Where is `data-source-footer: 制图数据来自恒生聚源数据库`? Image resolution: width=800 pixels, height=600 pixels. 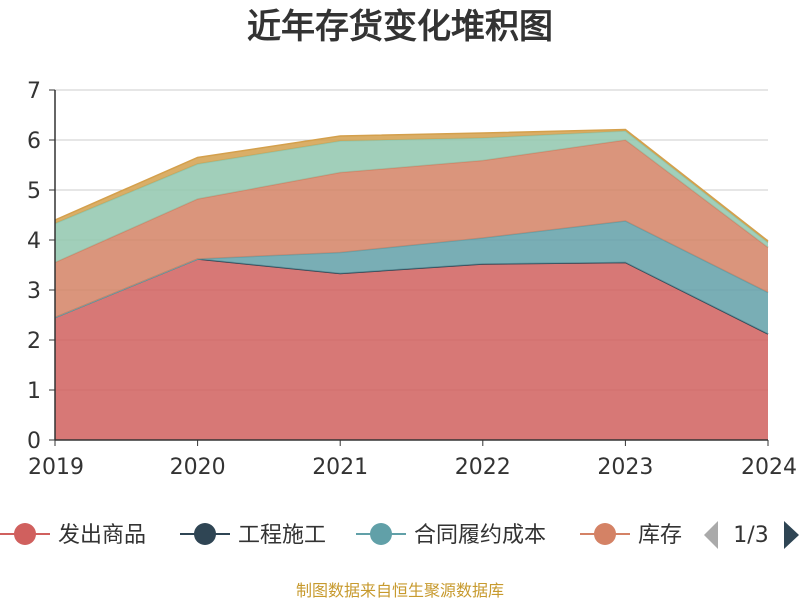 data-source-footer: 制图数据来自恒生聚源数据库 is located at coordinates (400, 590).